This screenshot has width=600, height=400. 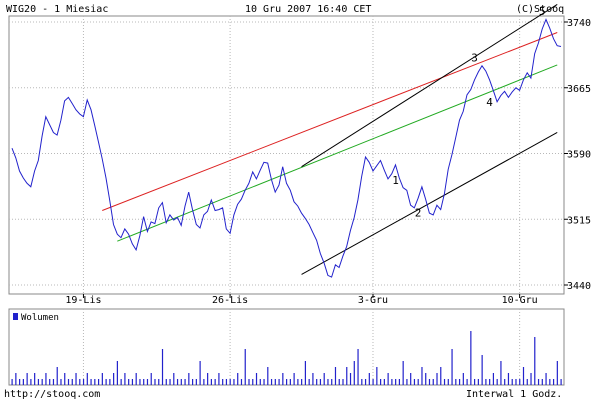 What do you see at coordinates (579, 23) in the screenshot?
I see `y-tick-label: 3740` at bounding box center [579, 23].